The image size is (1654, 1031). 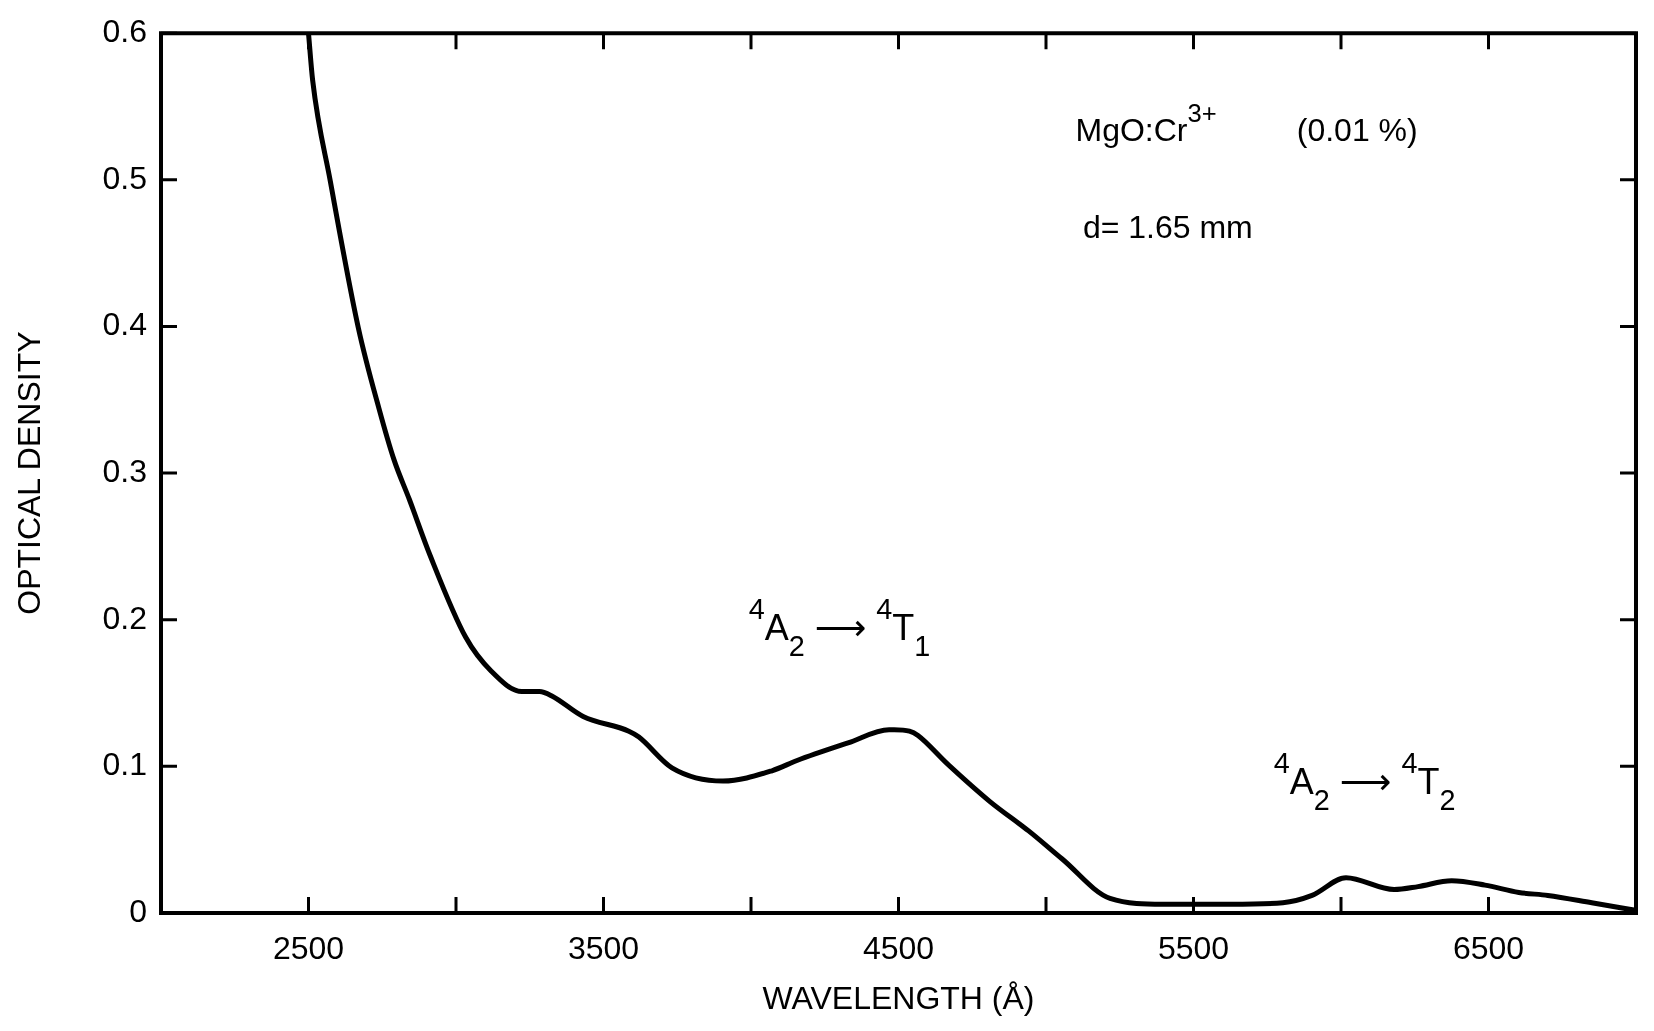 What do you see at coordinates (124, 177) in the screenshot?
I see `y-tick-label: 0.5` at bounding box center [124, 177].